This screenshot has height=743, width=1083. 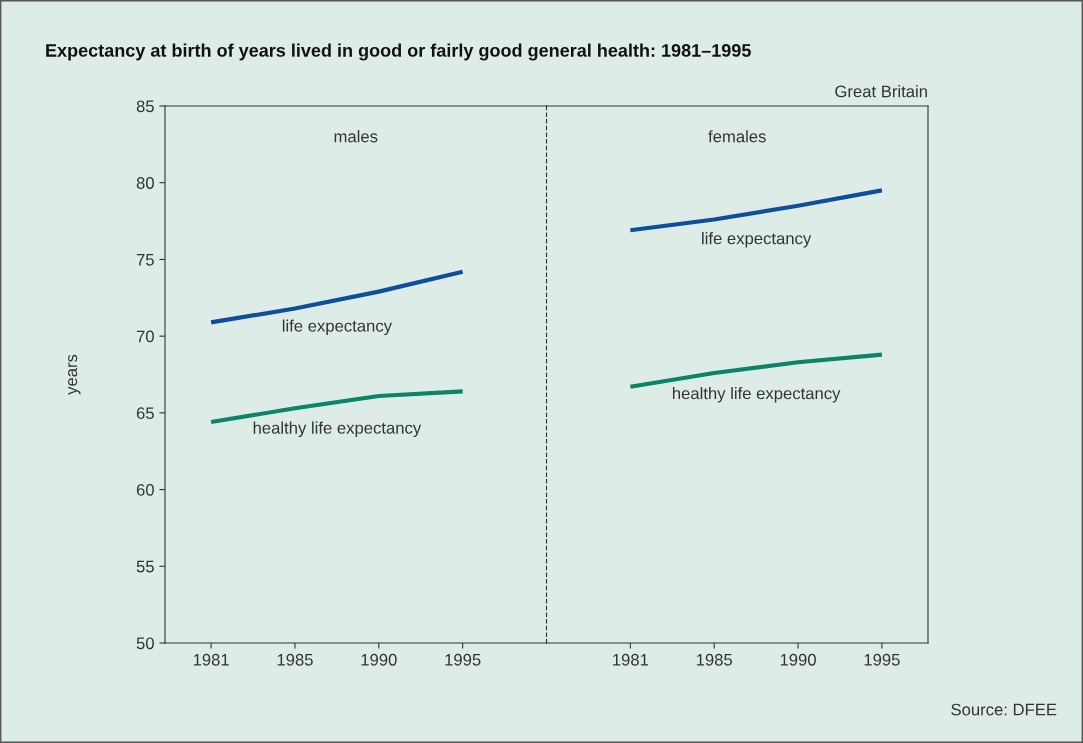 I want to click on text: males, so click(x=356, y=136).